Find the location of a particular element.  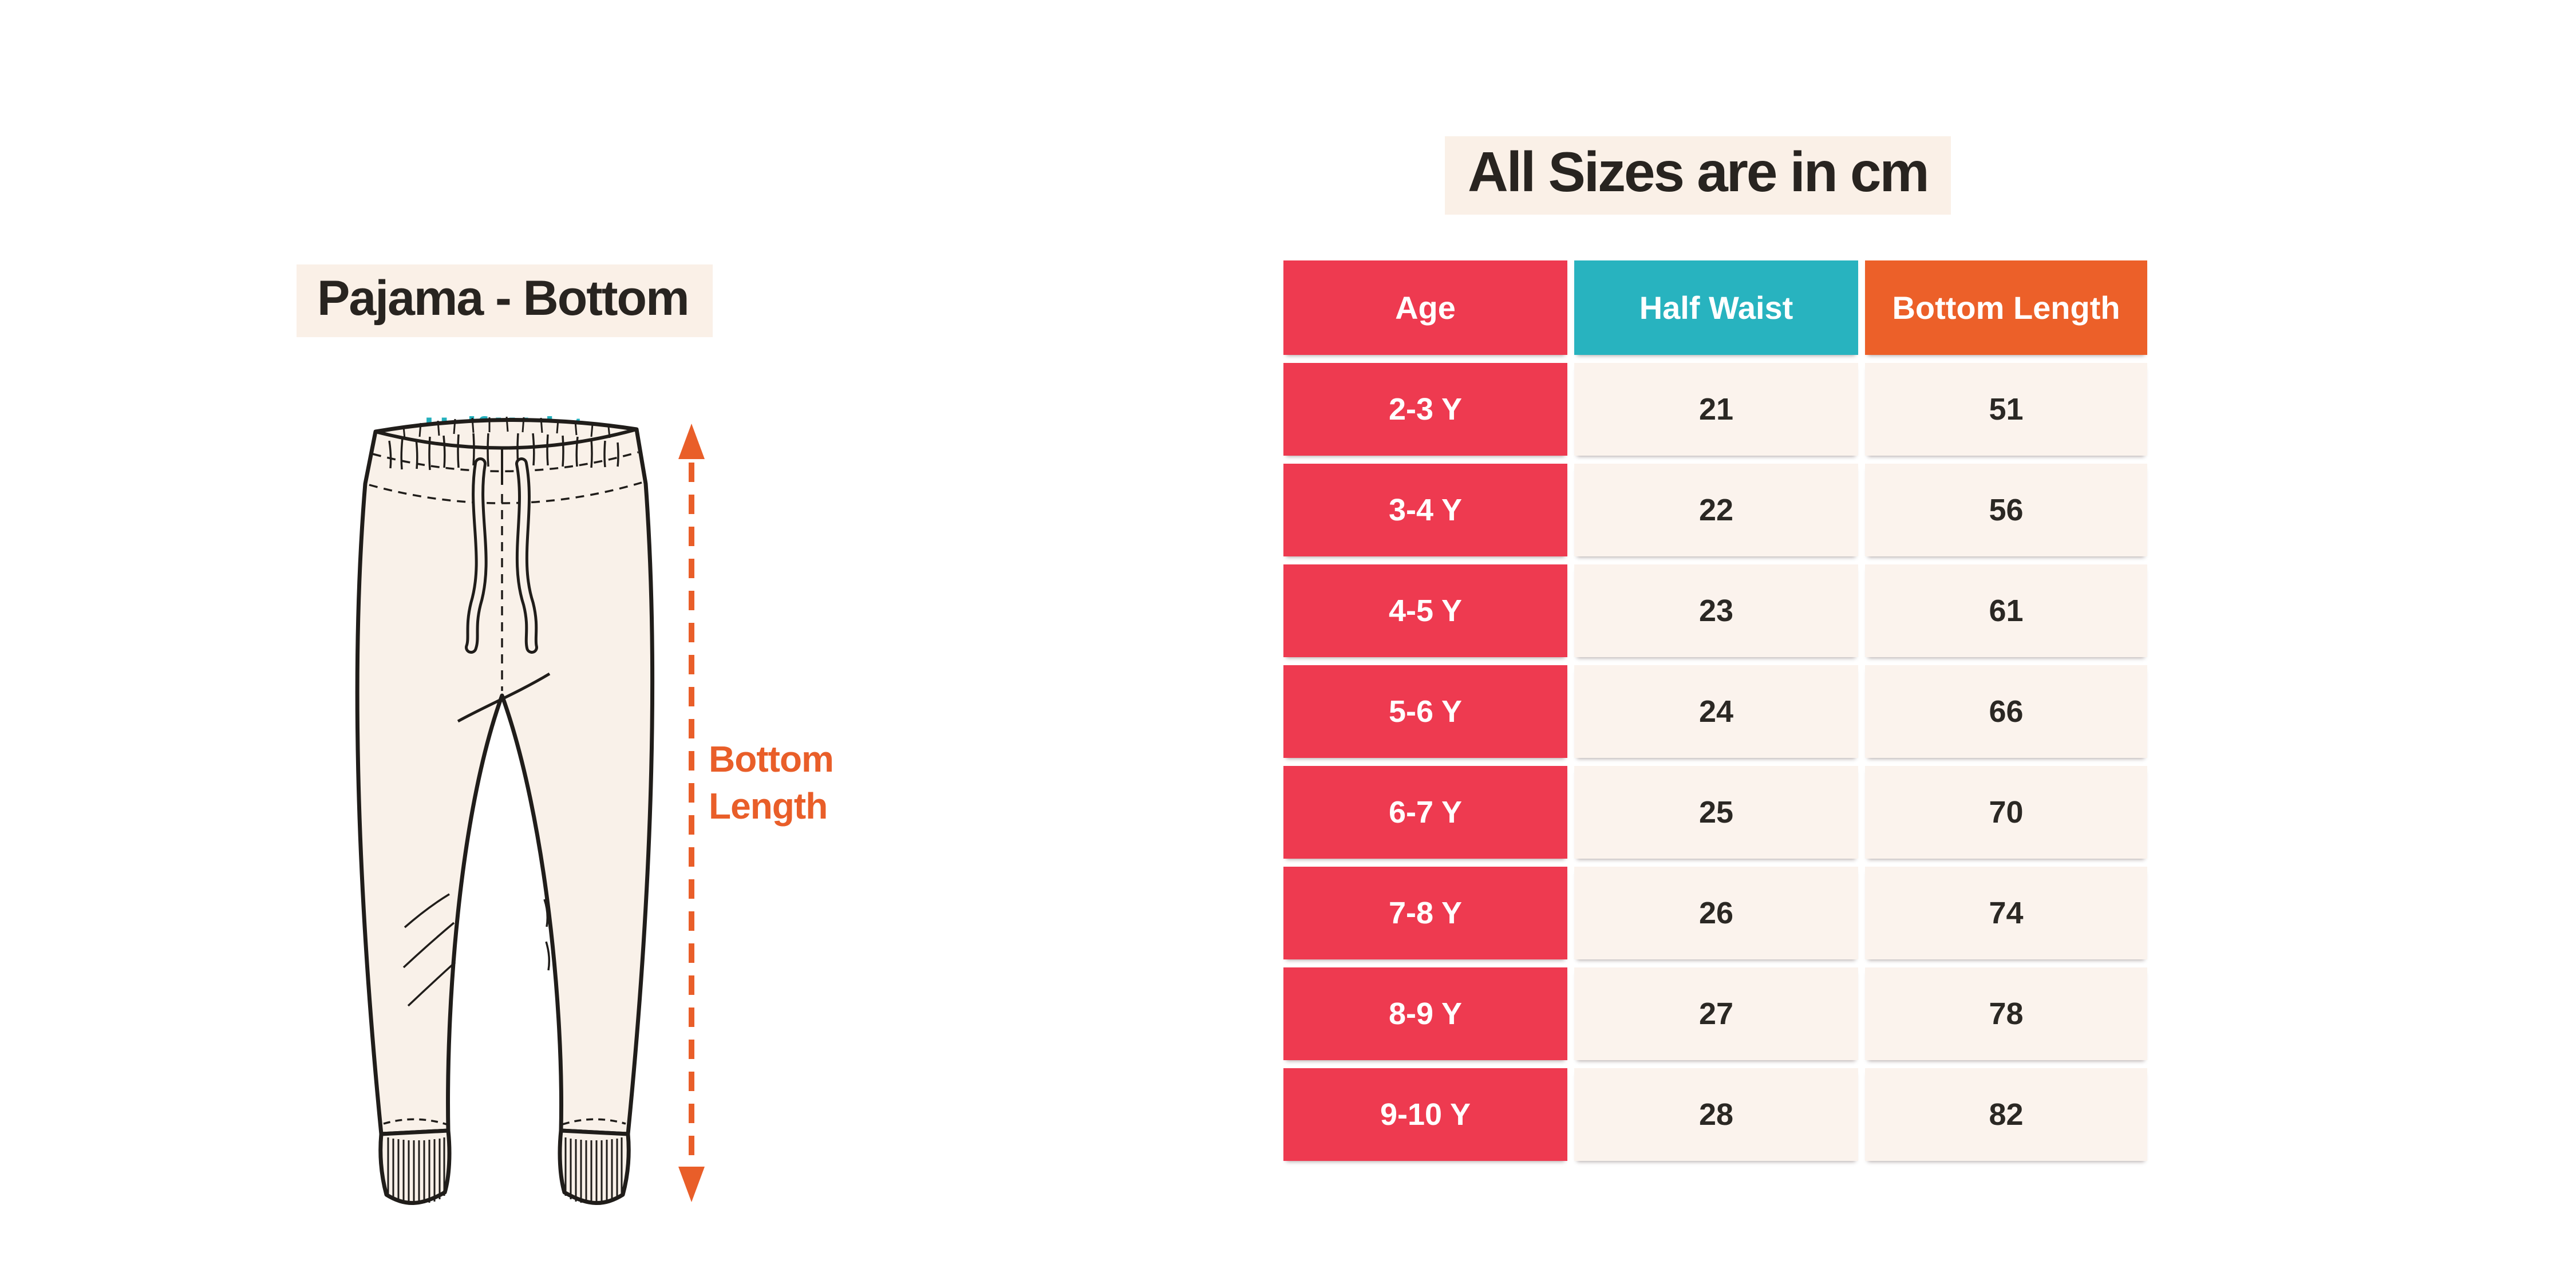

length-cell: 61 is located at coordinates (2006, 610).